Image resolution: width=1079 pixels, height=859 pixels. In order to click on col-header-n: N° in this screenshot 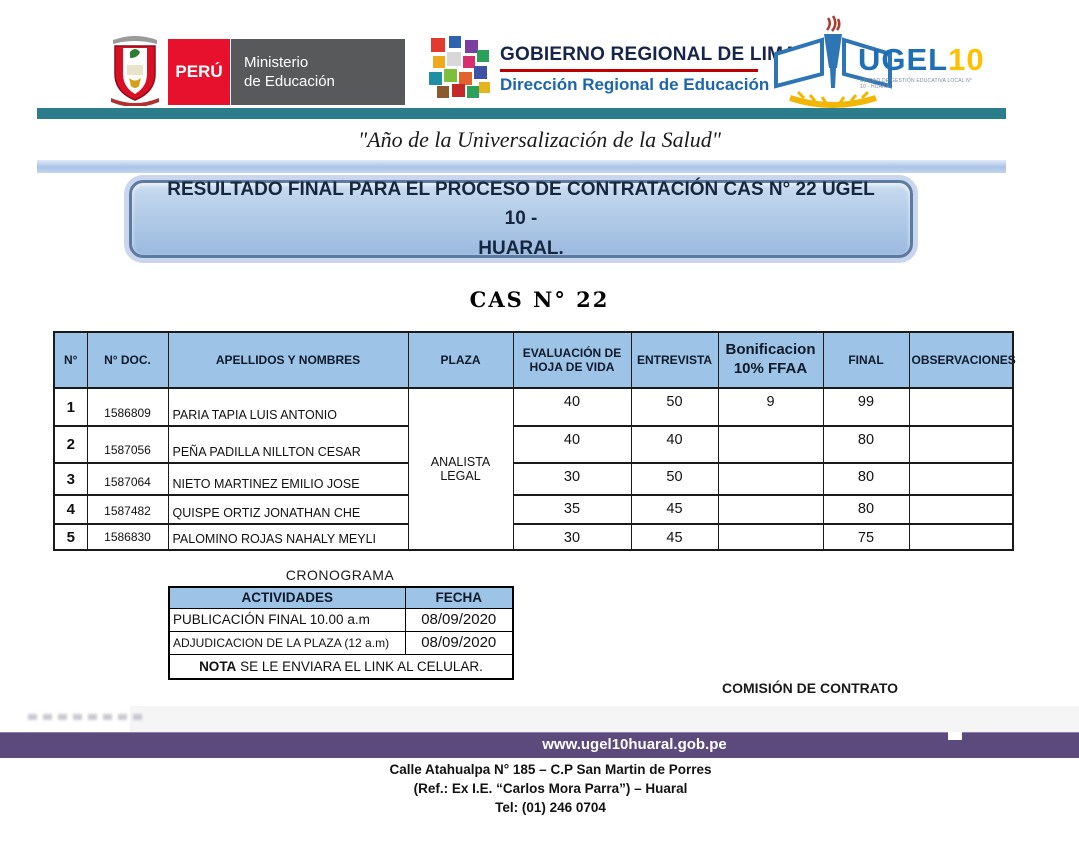, I will do `click(70, 360)`.